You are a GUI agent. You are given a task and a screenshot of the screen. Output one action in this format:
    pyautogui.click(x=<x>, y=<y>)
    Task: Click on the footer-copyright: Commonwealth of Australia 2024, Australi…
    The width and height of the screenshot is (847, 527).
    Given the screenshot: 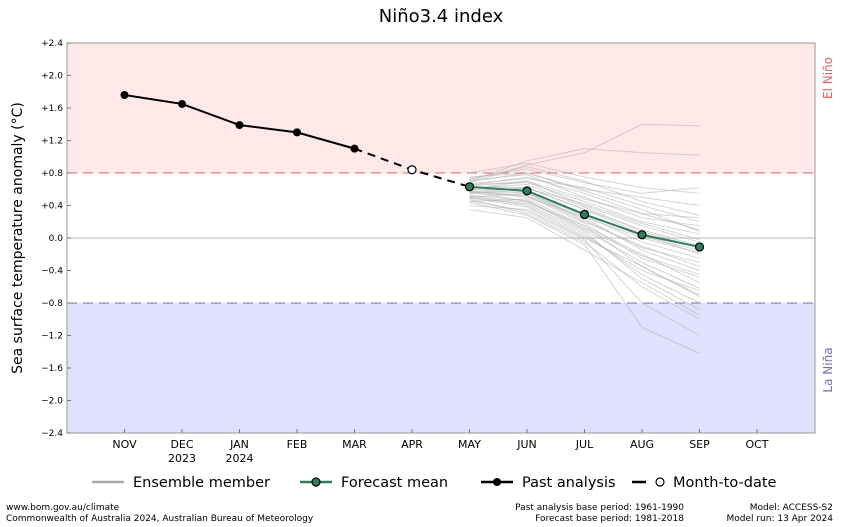 What is the action you would take?
    pyautogui.click(x=160, y=519)
    